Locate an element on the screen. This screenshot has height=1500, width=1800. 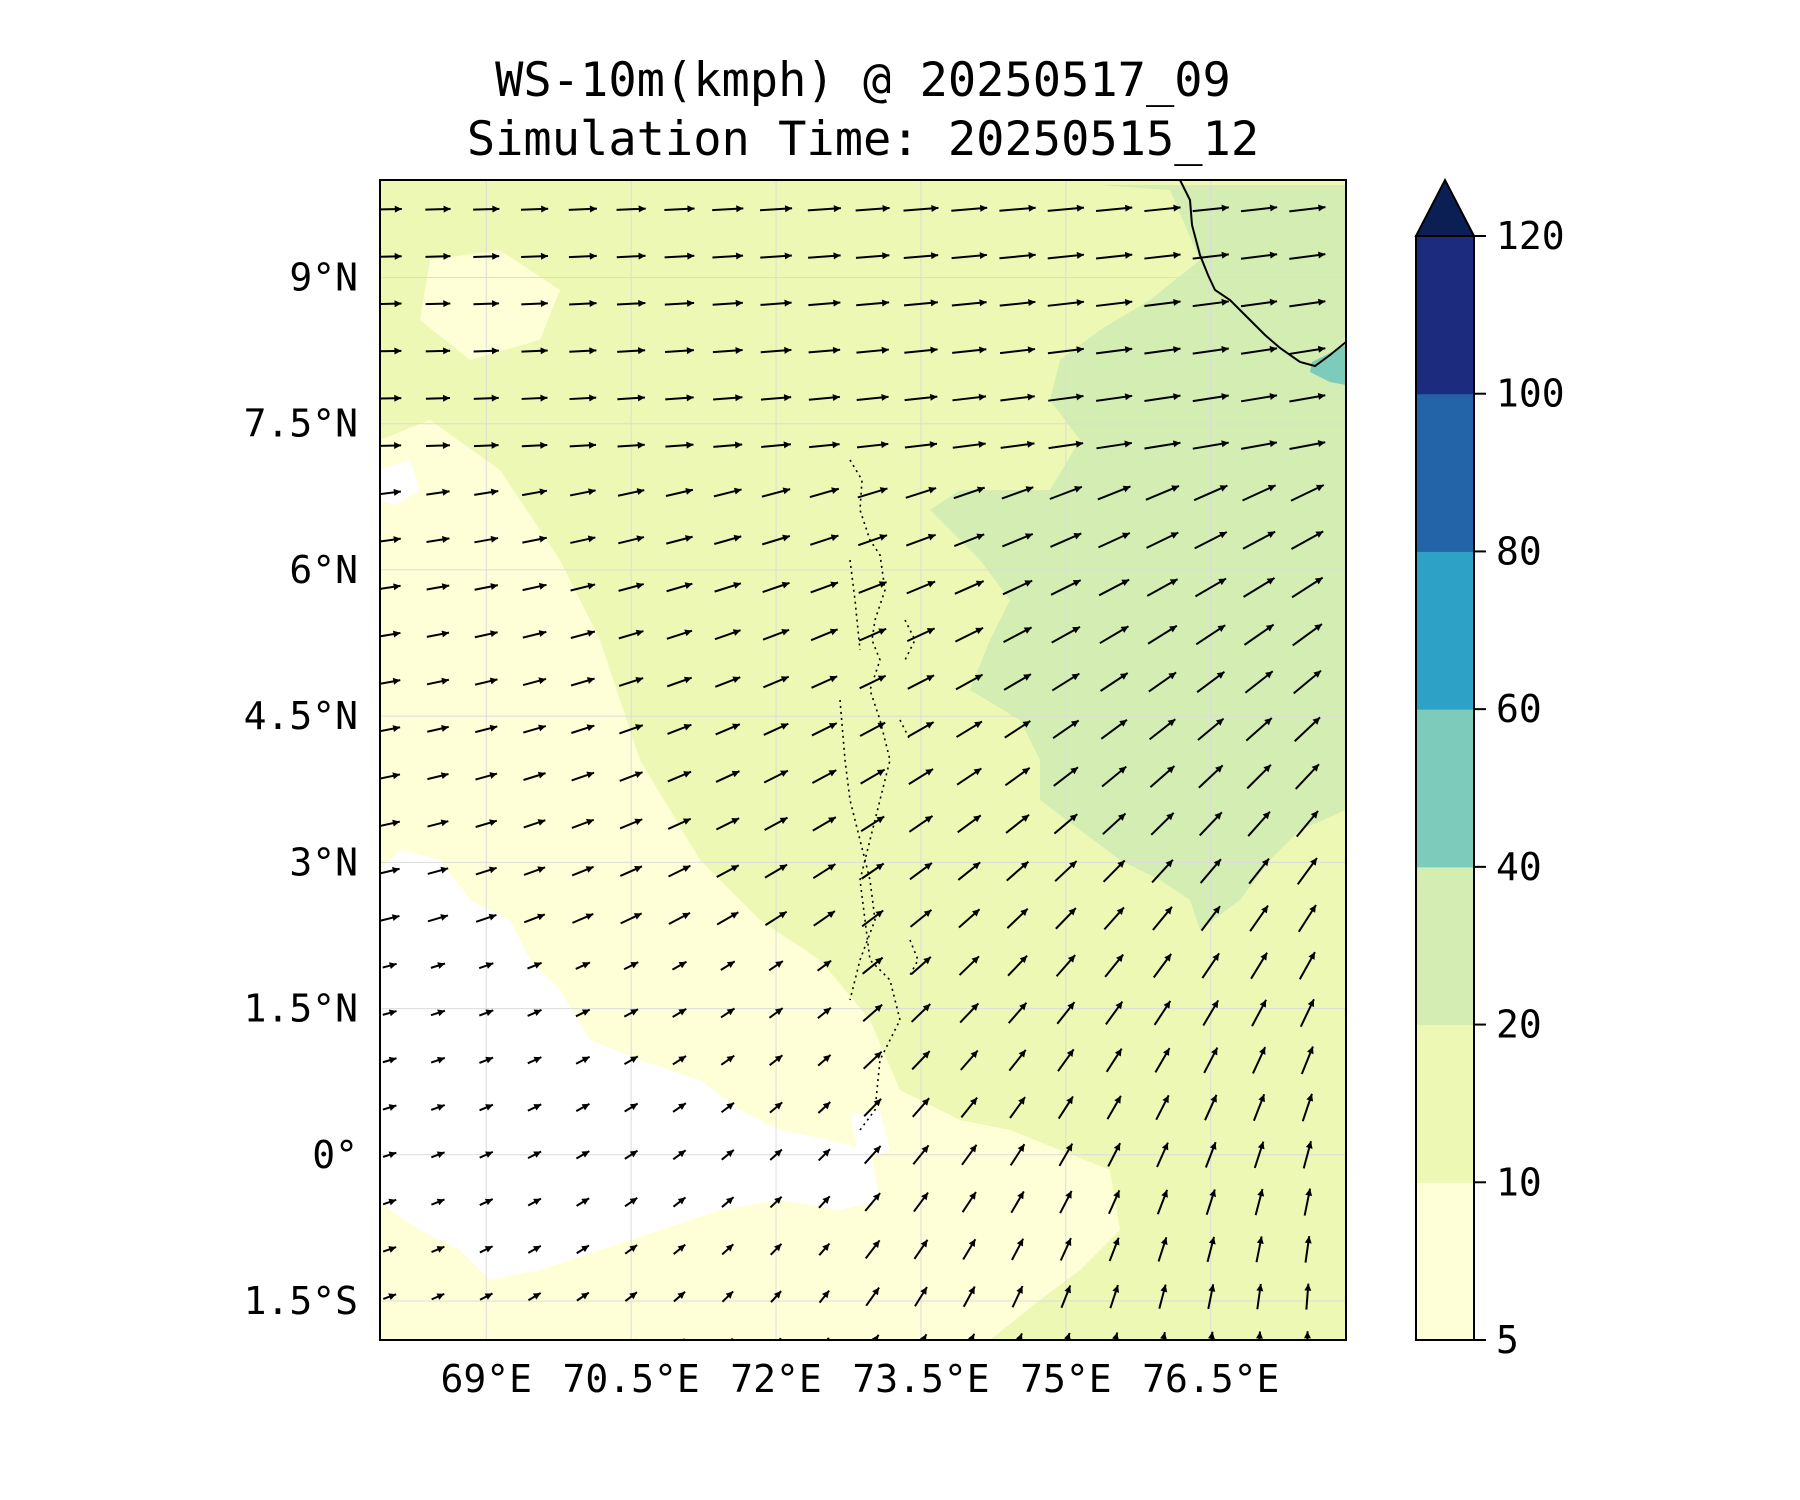
colorbar-label: 60 is located at coordinates (1519, 709).